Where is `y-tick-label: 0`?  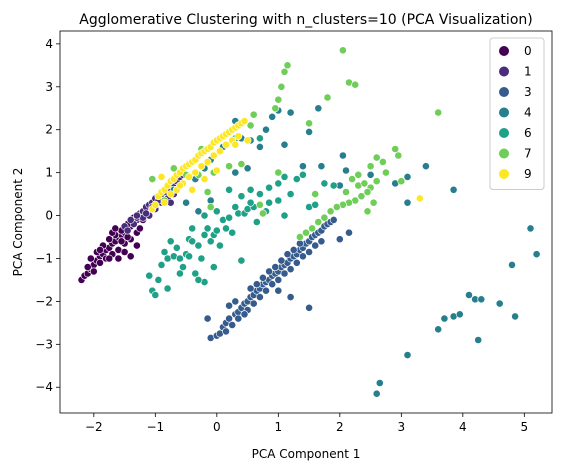 y-tick-label: 0 is located at coordinates (49, 216).